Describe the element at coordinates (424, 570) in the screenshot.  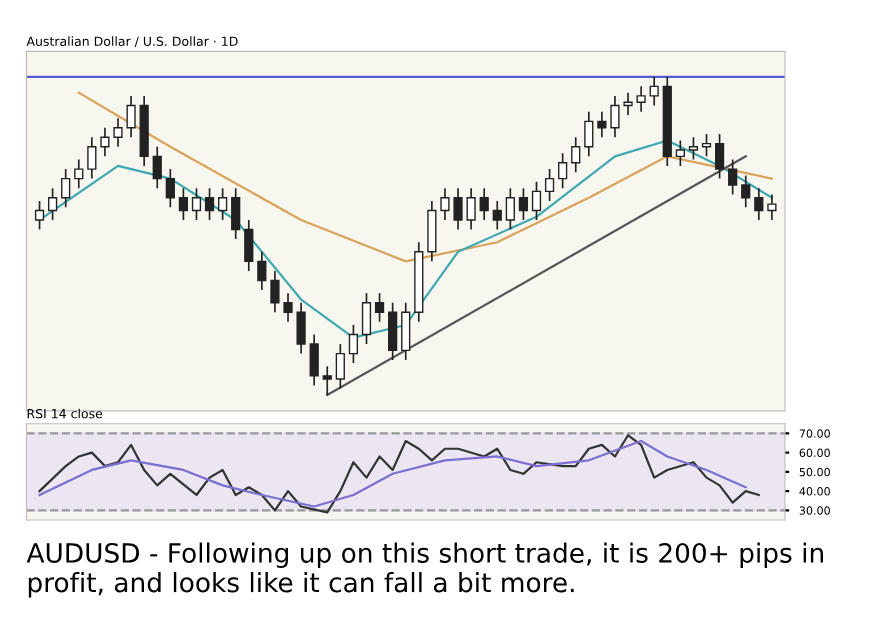
I see `text: AUDUSD - Following up on this short trade, it is 200+ pips in profit, and looks like it can fall a bit more.` at that location.